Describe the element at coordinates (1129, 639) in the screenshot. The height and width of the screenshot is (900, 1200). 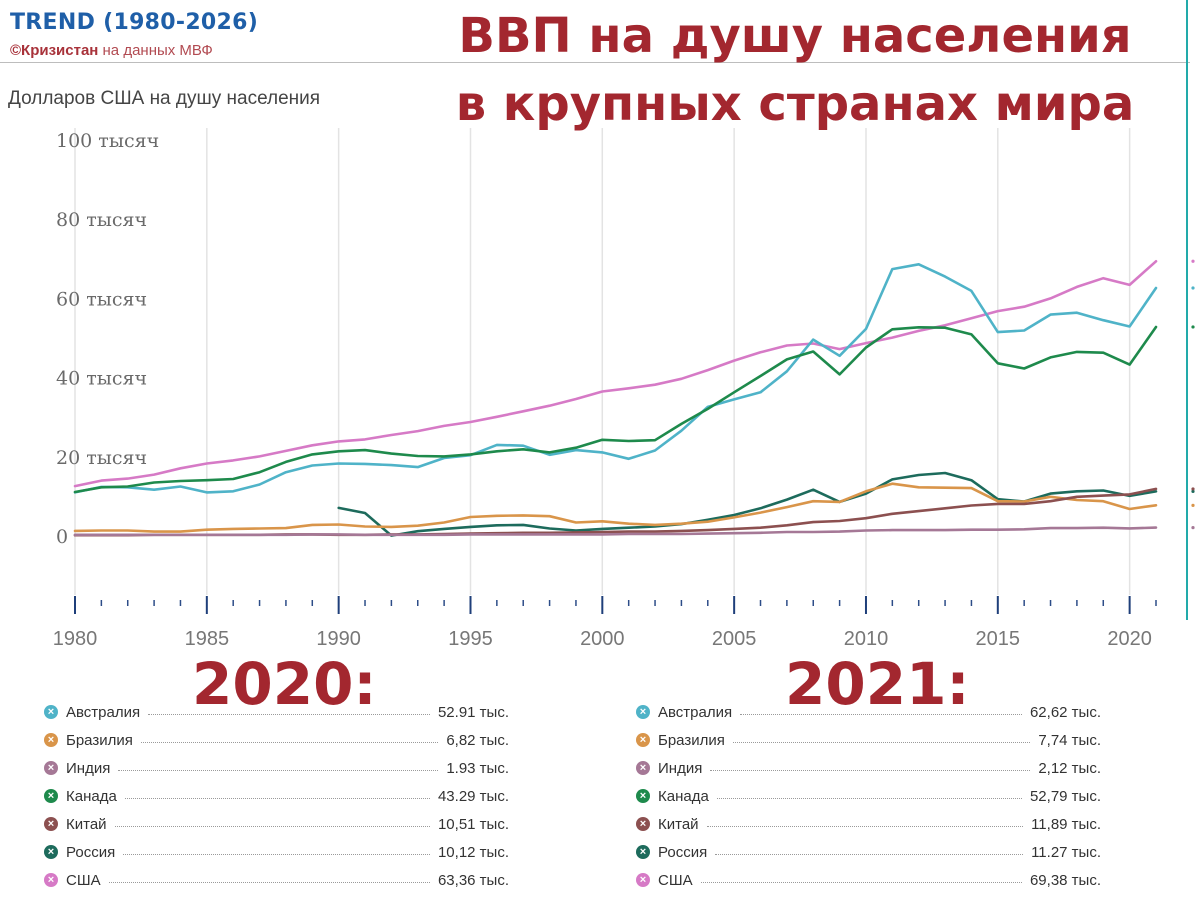
I see `x-tick-label: 2020` at that location.